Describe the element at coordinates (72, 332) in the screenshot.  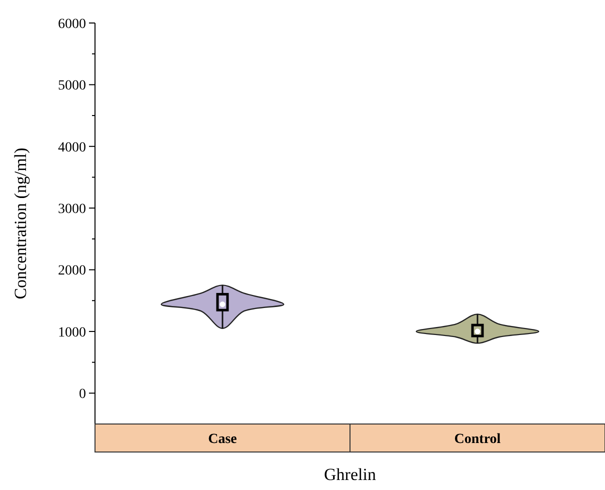
I see `y-tick-label: 1000` at that location.